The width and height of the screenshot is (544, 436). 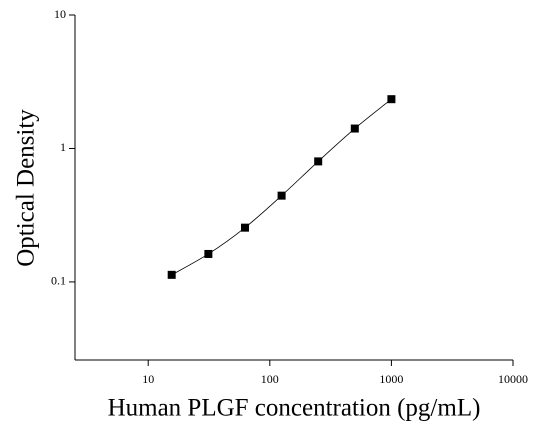 What do you see at coordinates (60, 14) in the screenshot?
I see `y-tick-label: 10` at bounding box center [60, 14].